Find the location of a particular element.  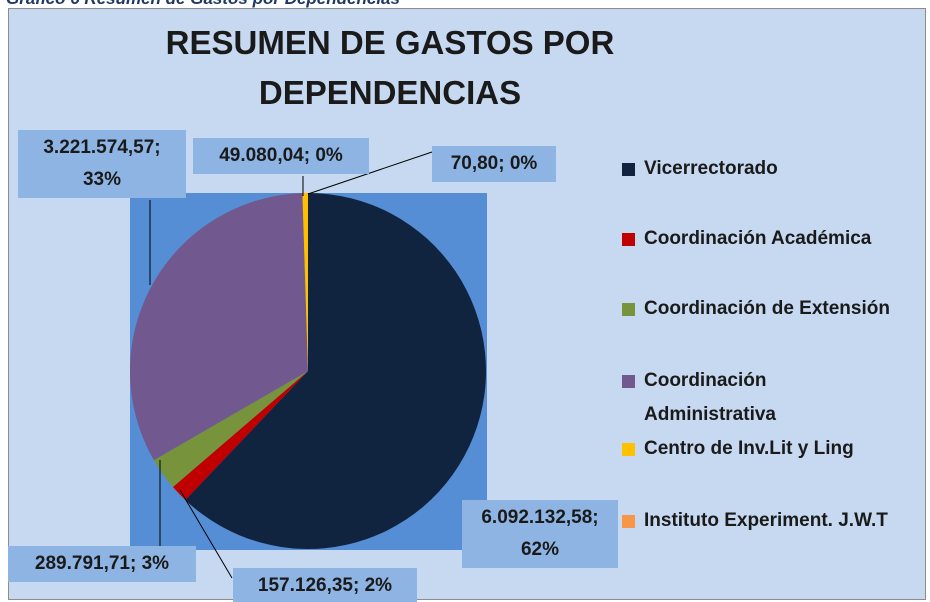

data-label: 49.080,04; 0% is located at coordinates (281, 156).